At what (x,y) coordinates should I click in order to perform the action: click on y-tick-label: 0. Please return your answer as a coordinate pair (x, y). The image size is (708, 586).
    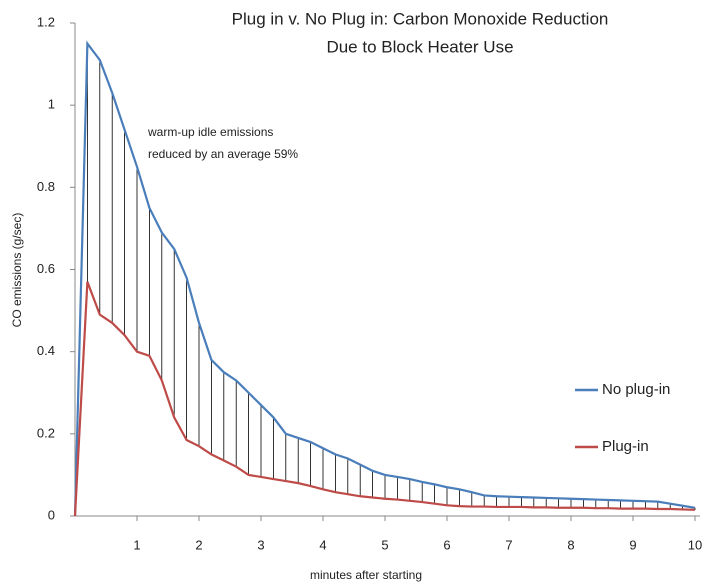
    Looking at the image, I should click on (51, 514).